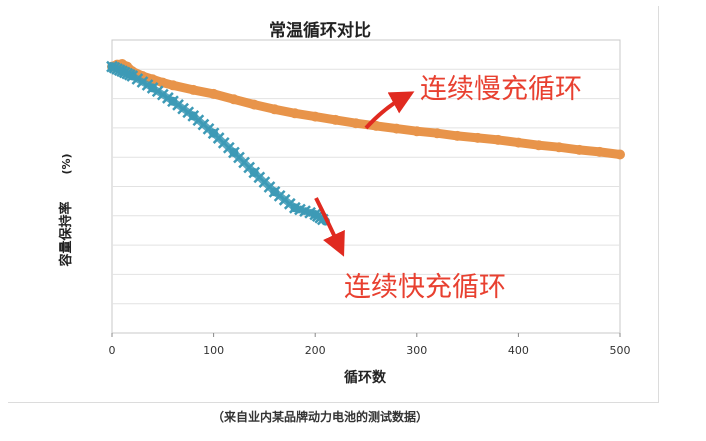  I want to click on chart-title: 常温循环对比, so click(320, 31).